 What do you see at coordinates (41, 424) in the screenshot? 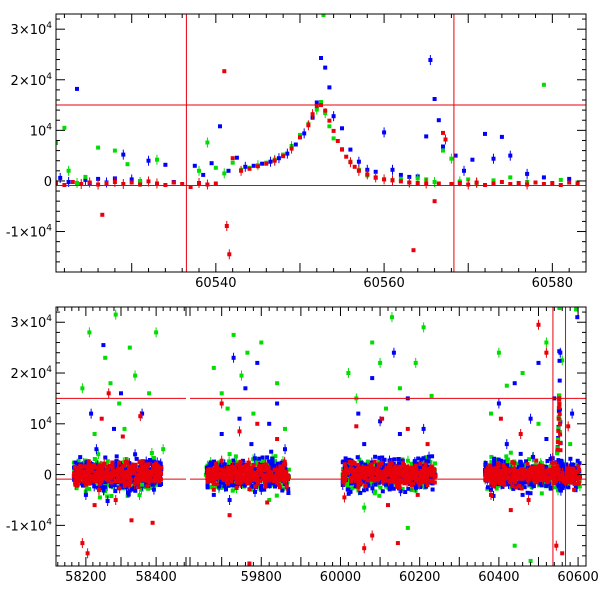
I see `y-tick-label: 104` at bounding box center [41, 424].